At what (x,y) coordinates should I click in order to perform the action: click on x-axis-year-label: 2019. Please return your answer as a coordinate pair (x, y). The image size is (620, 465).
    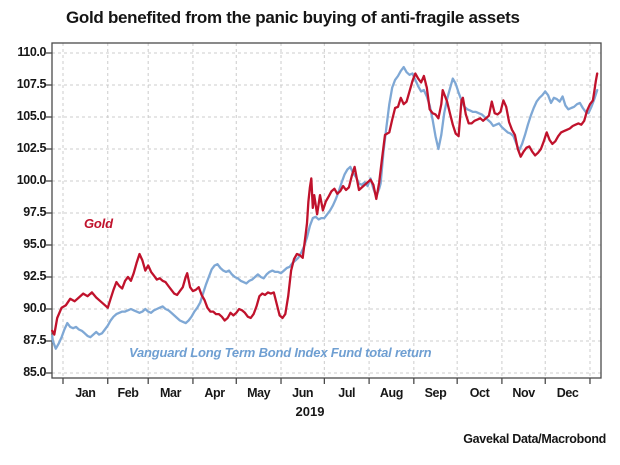
    Looking at the image, I should click on (310, 411).